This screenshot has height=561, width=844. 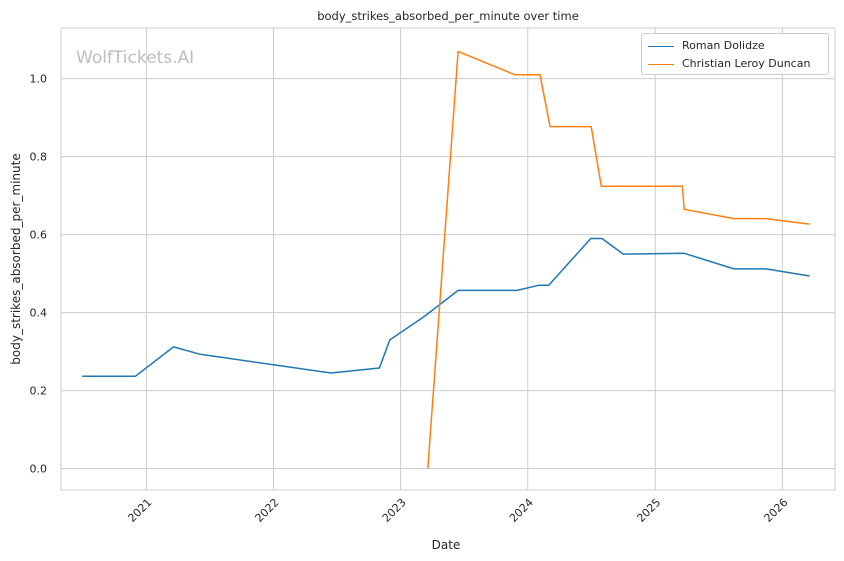 I want to click on legend-item-roman-dolidze: Roman Dolidze, so click(x=706, y=46).